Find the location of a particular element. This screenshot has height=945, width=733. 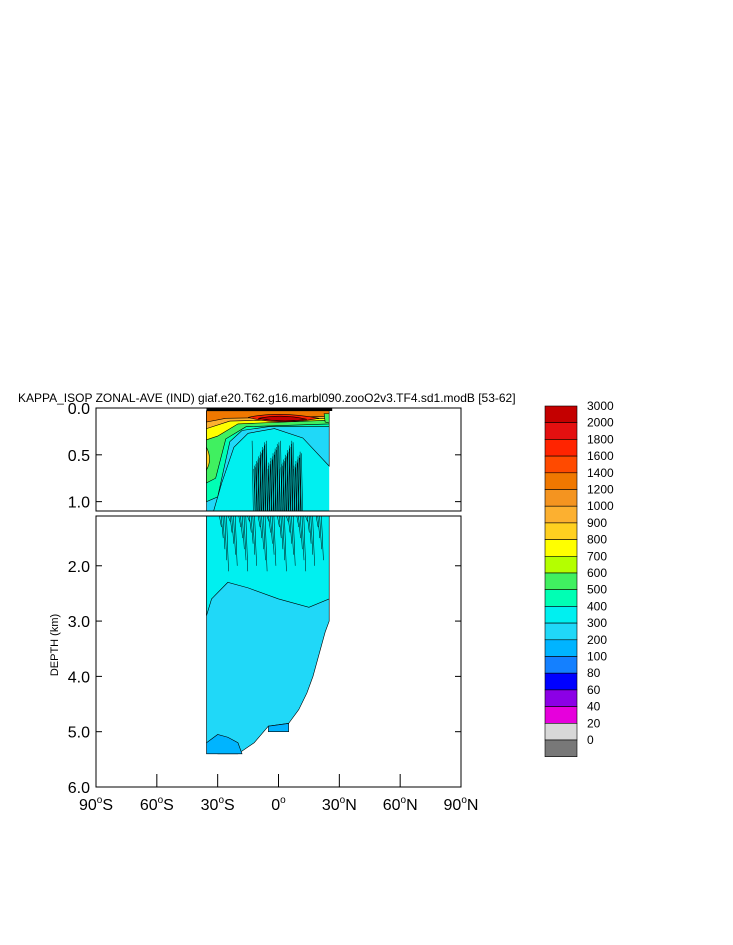

colorbar-label: 2000 is located at coordinates (600, 423).